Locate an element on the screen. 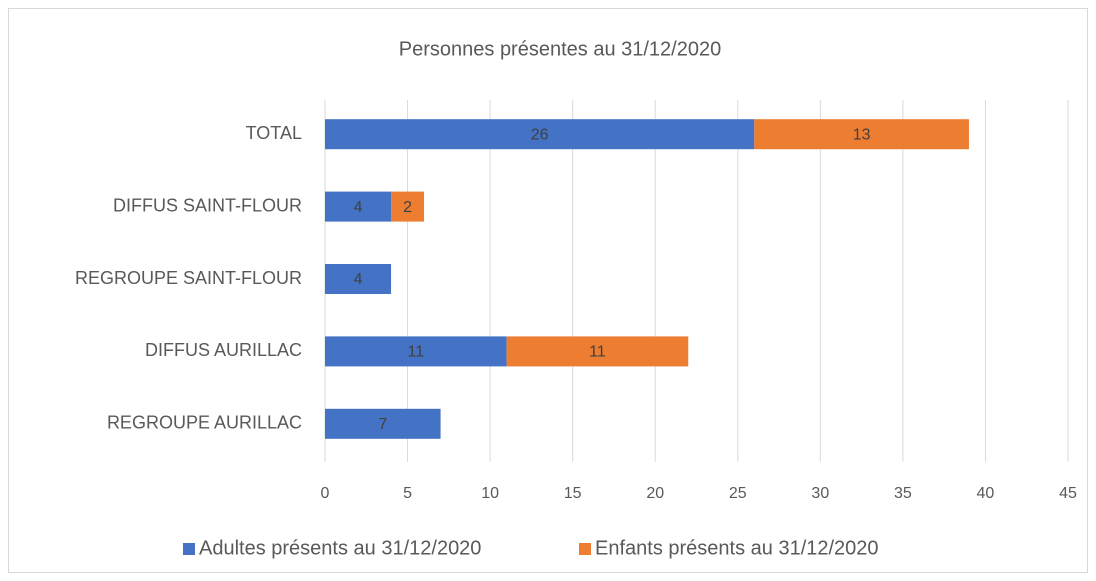  bar-value-label: 7 is located at coordinates (382, 424).